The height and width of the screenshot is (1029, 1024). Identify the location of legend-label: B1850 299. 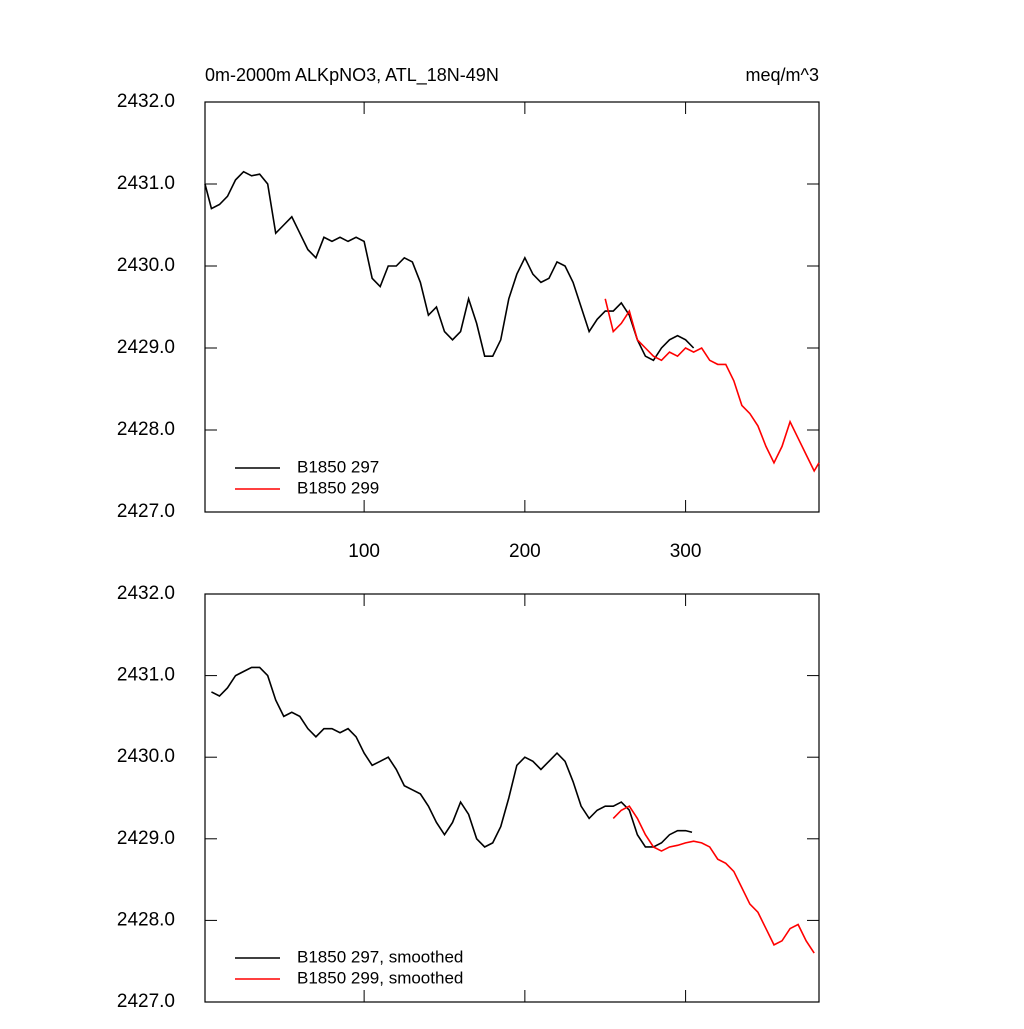
(338, 487).